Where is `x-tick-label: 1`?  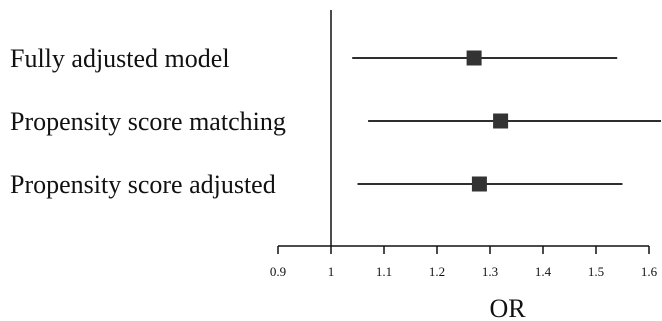 x-tick-label: 1 is located at coordinates (331, 271).